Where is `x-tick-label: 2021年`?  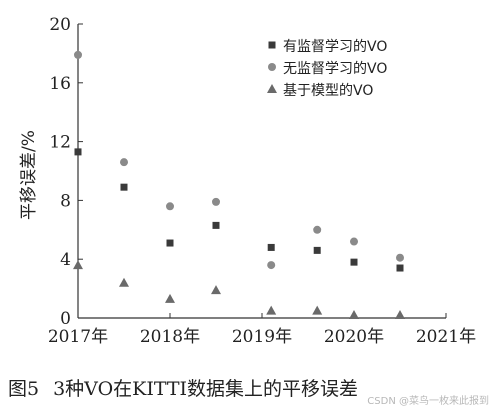 x-tick-label: 2021年 is located at coordinates (446, 337).